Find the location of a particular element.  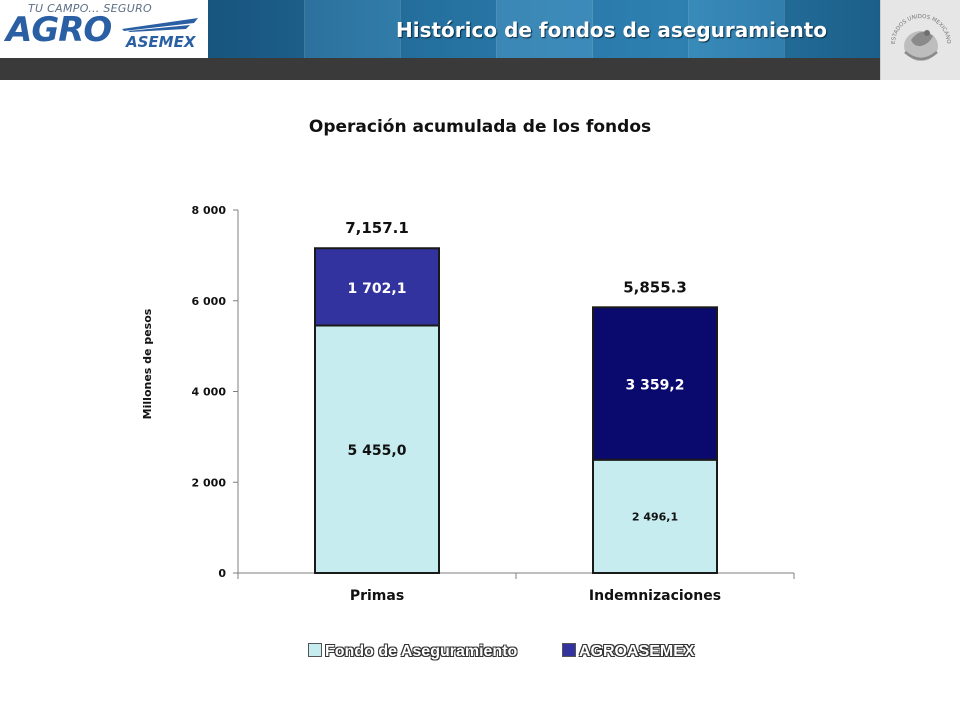

bar-fondo-primas is located at coordinates (377, 449).